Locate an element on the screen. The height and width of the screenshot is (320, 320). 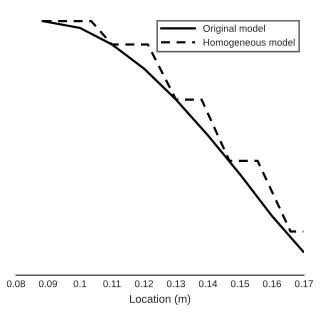
legend-label: Original model is located at coordinates (234, 29).